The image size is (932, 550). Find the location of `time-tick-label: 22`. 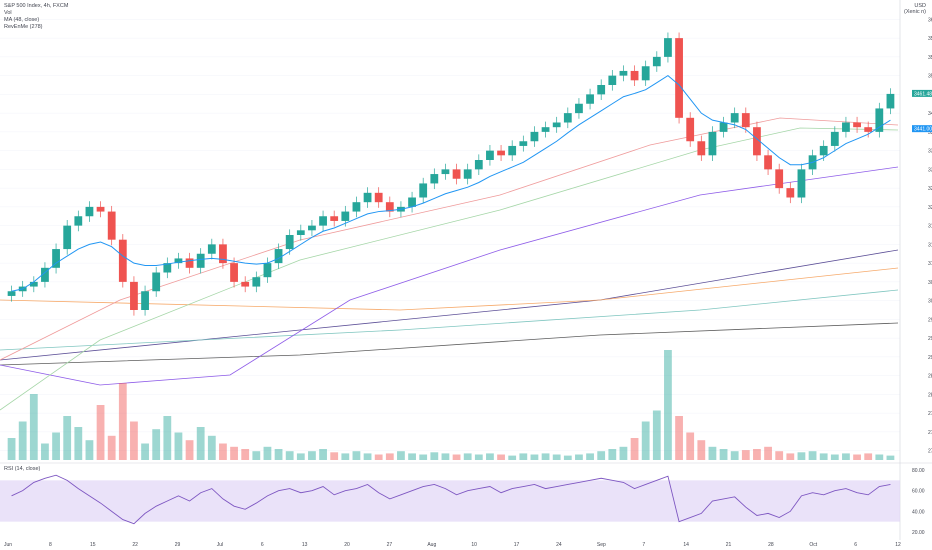

time-tick-label: 22 is located at coordinates (135, 545).